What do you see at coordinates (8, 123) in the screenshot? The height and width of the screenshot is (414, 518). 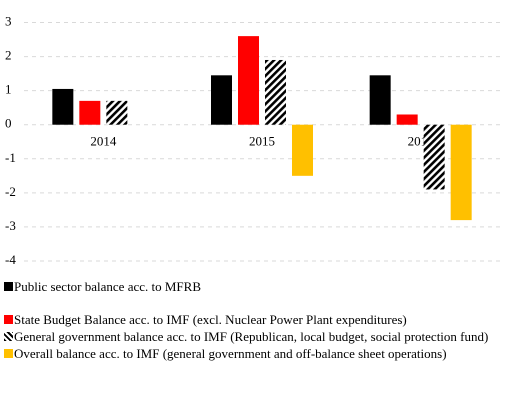 I see `y-tick-label: 0` at bounding box center [8, 123].